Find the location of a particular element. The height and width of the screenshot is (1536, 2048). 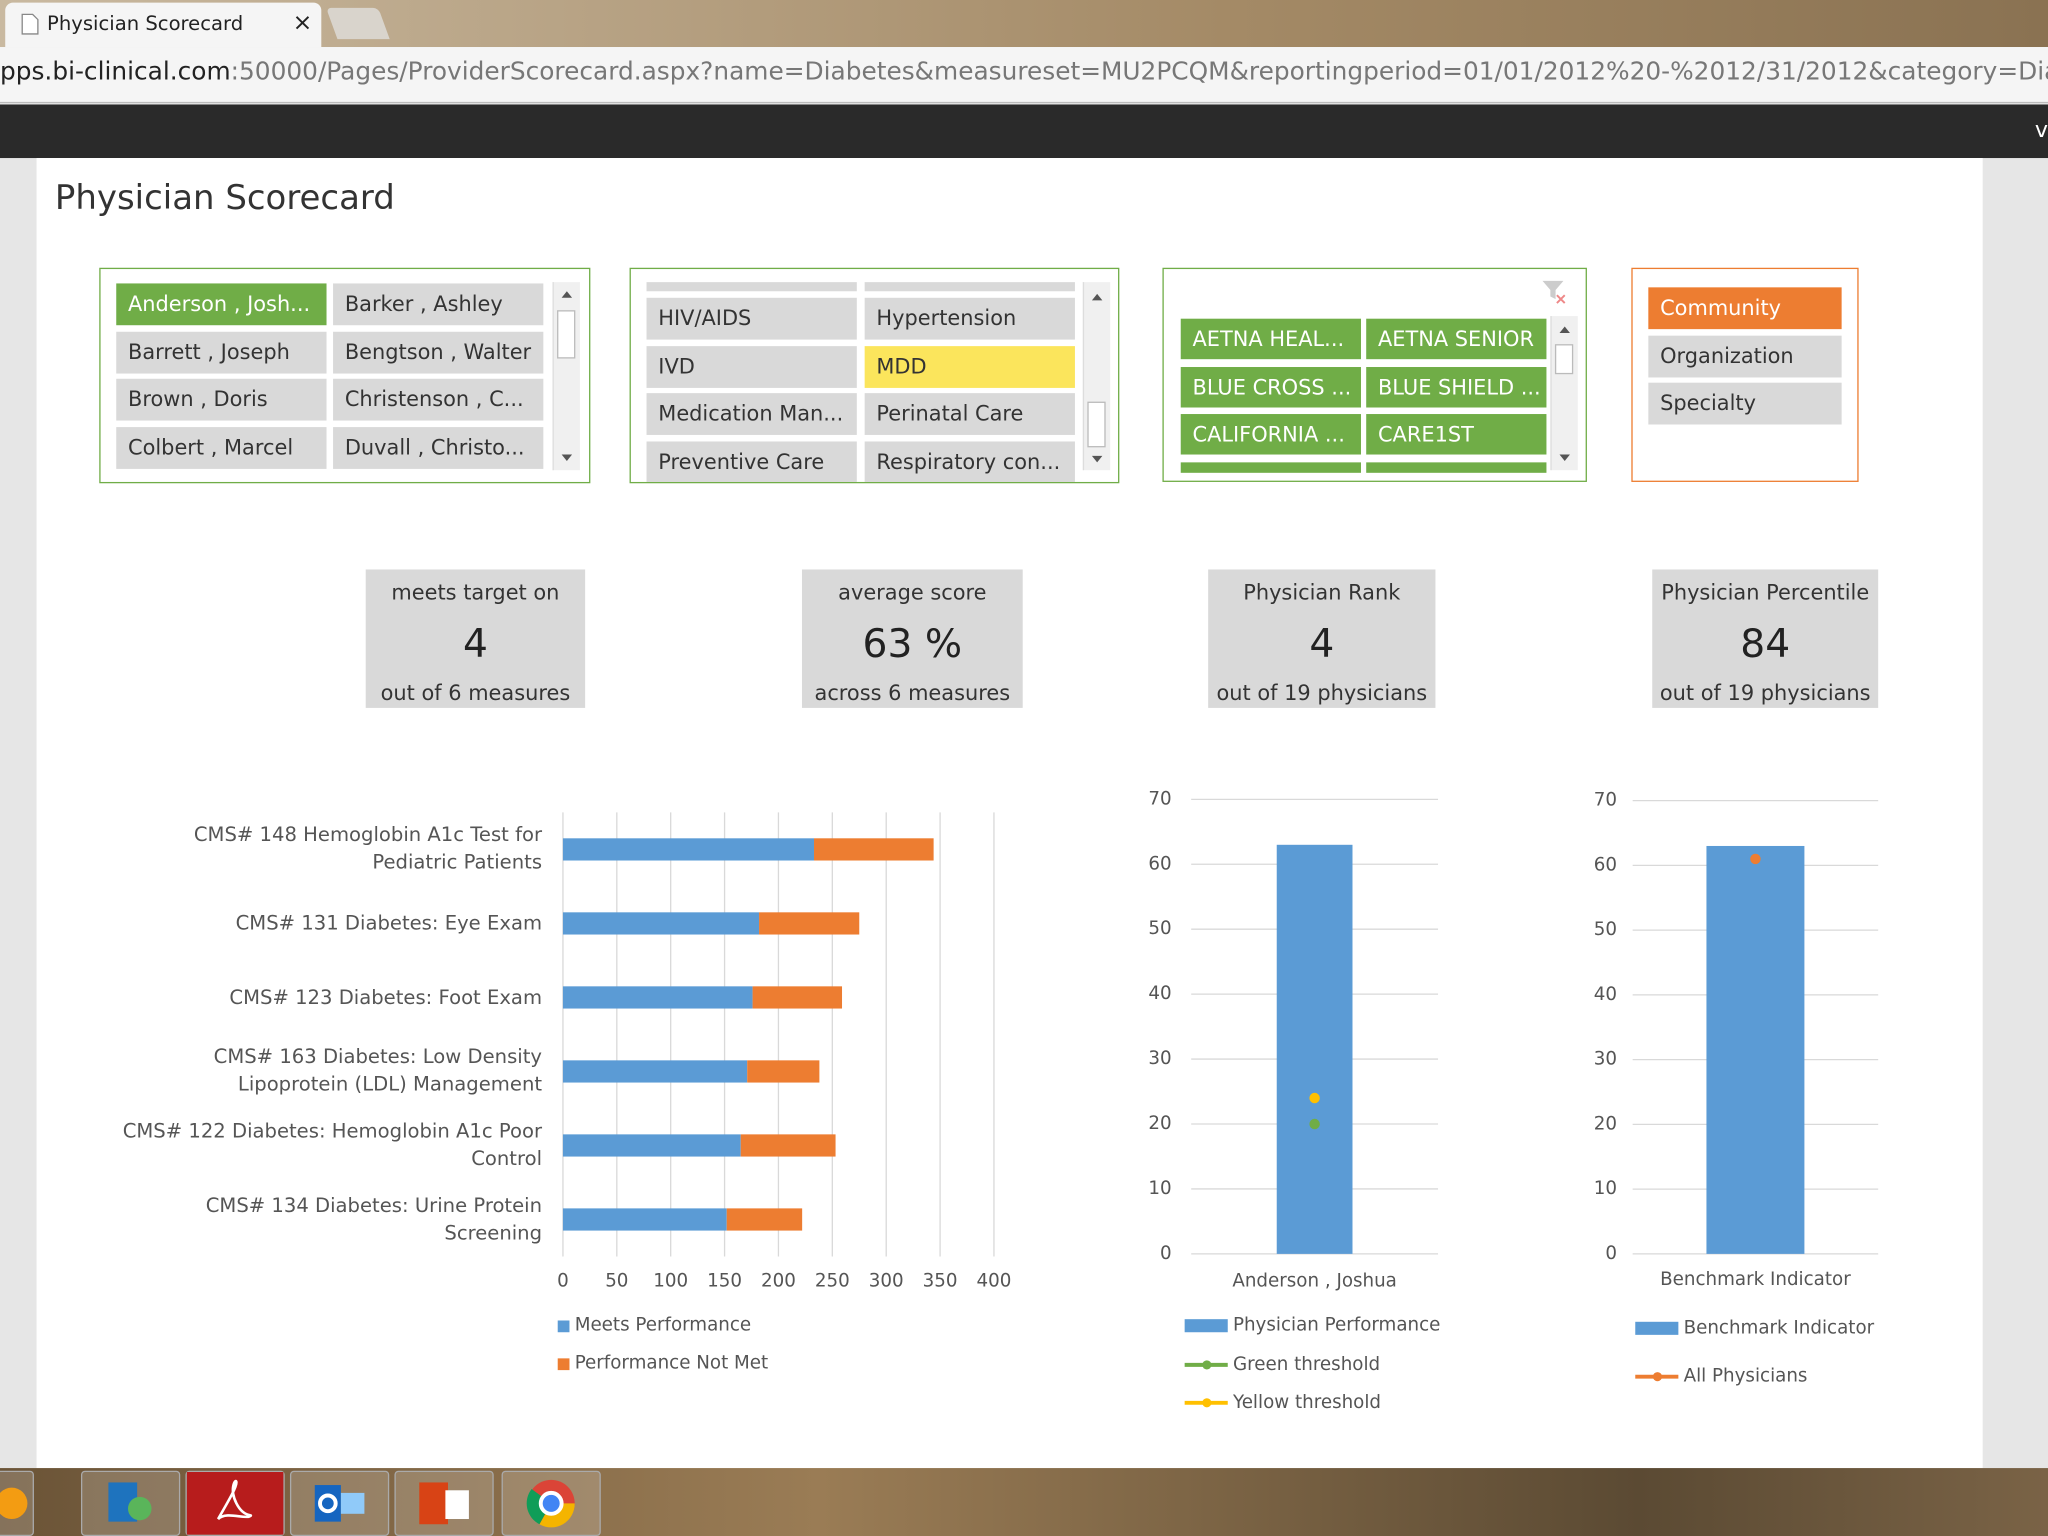

legend-label: All Physicians is located at coordinates (1746, 1376).